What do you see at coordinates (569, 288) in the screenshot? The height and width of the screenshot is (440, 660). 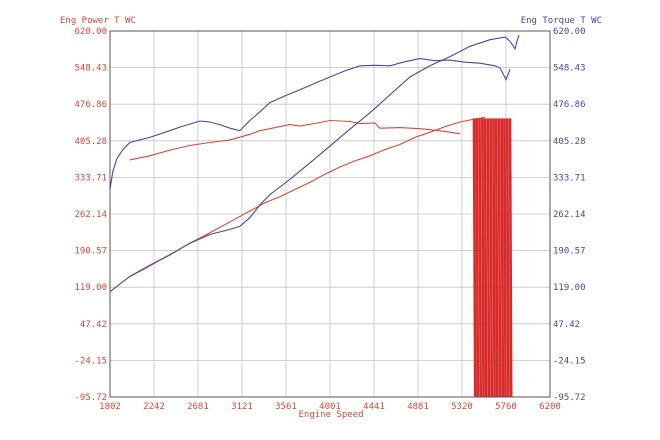 I see `y-tick-label-right: 119.00` at bounding box center [569, 288].